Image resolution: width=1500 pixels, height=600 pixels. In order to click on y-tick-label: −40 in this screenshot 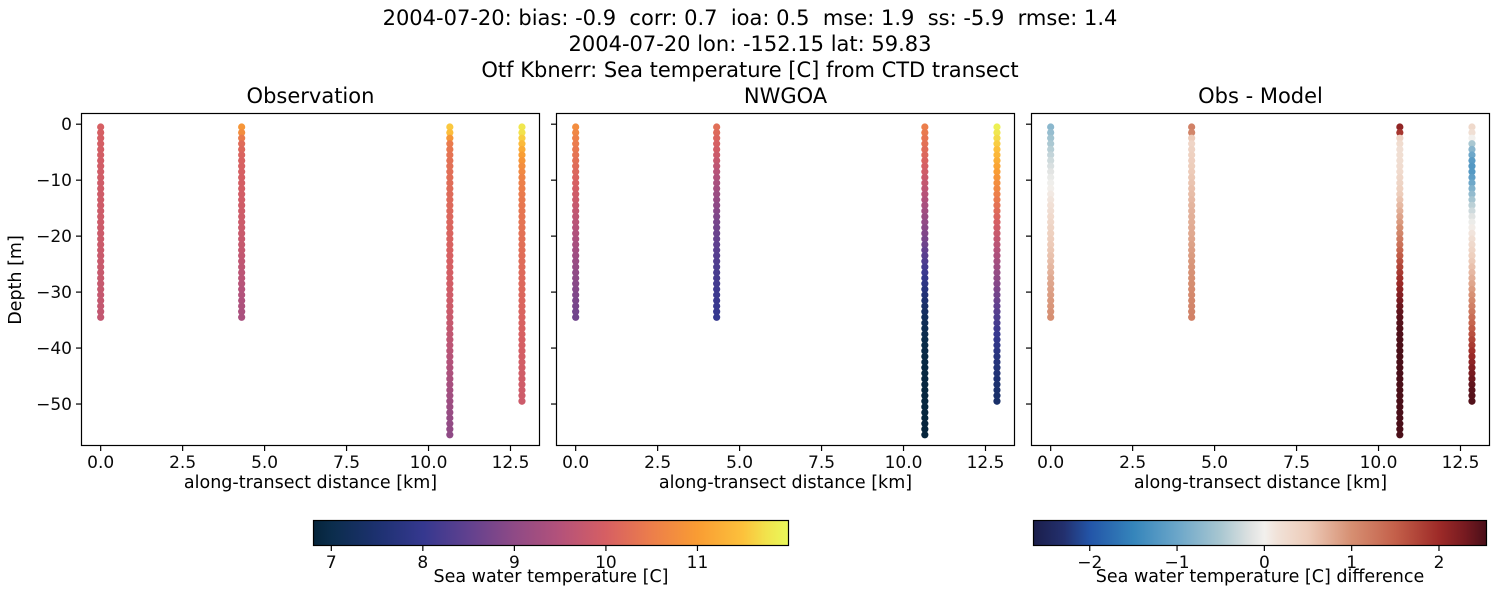, I will do `click(54, 349)`.